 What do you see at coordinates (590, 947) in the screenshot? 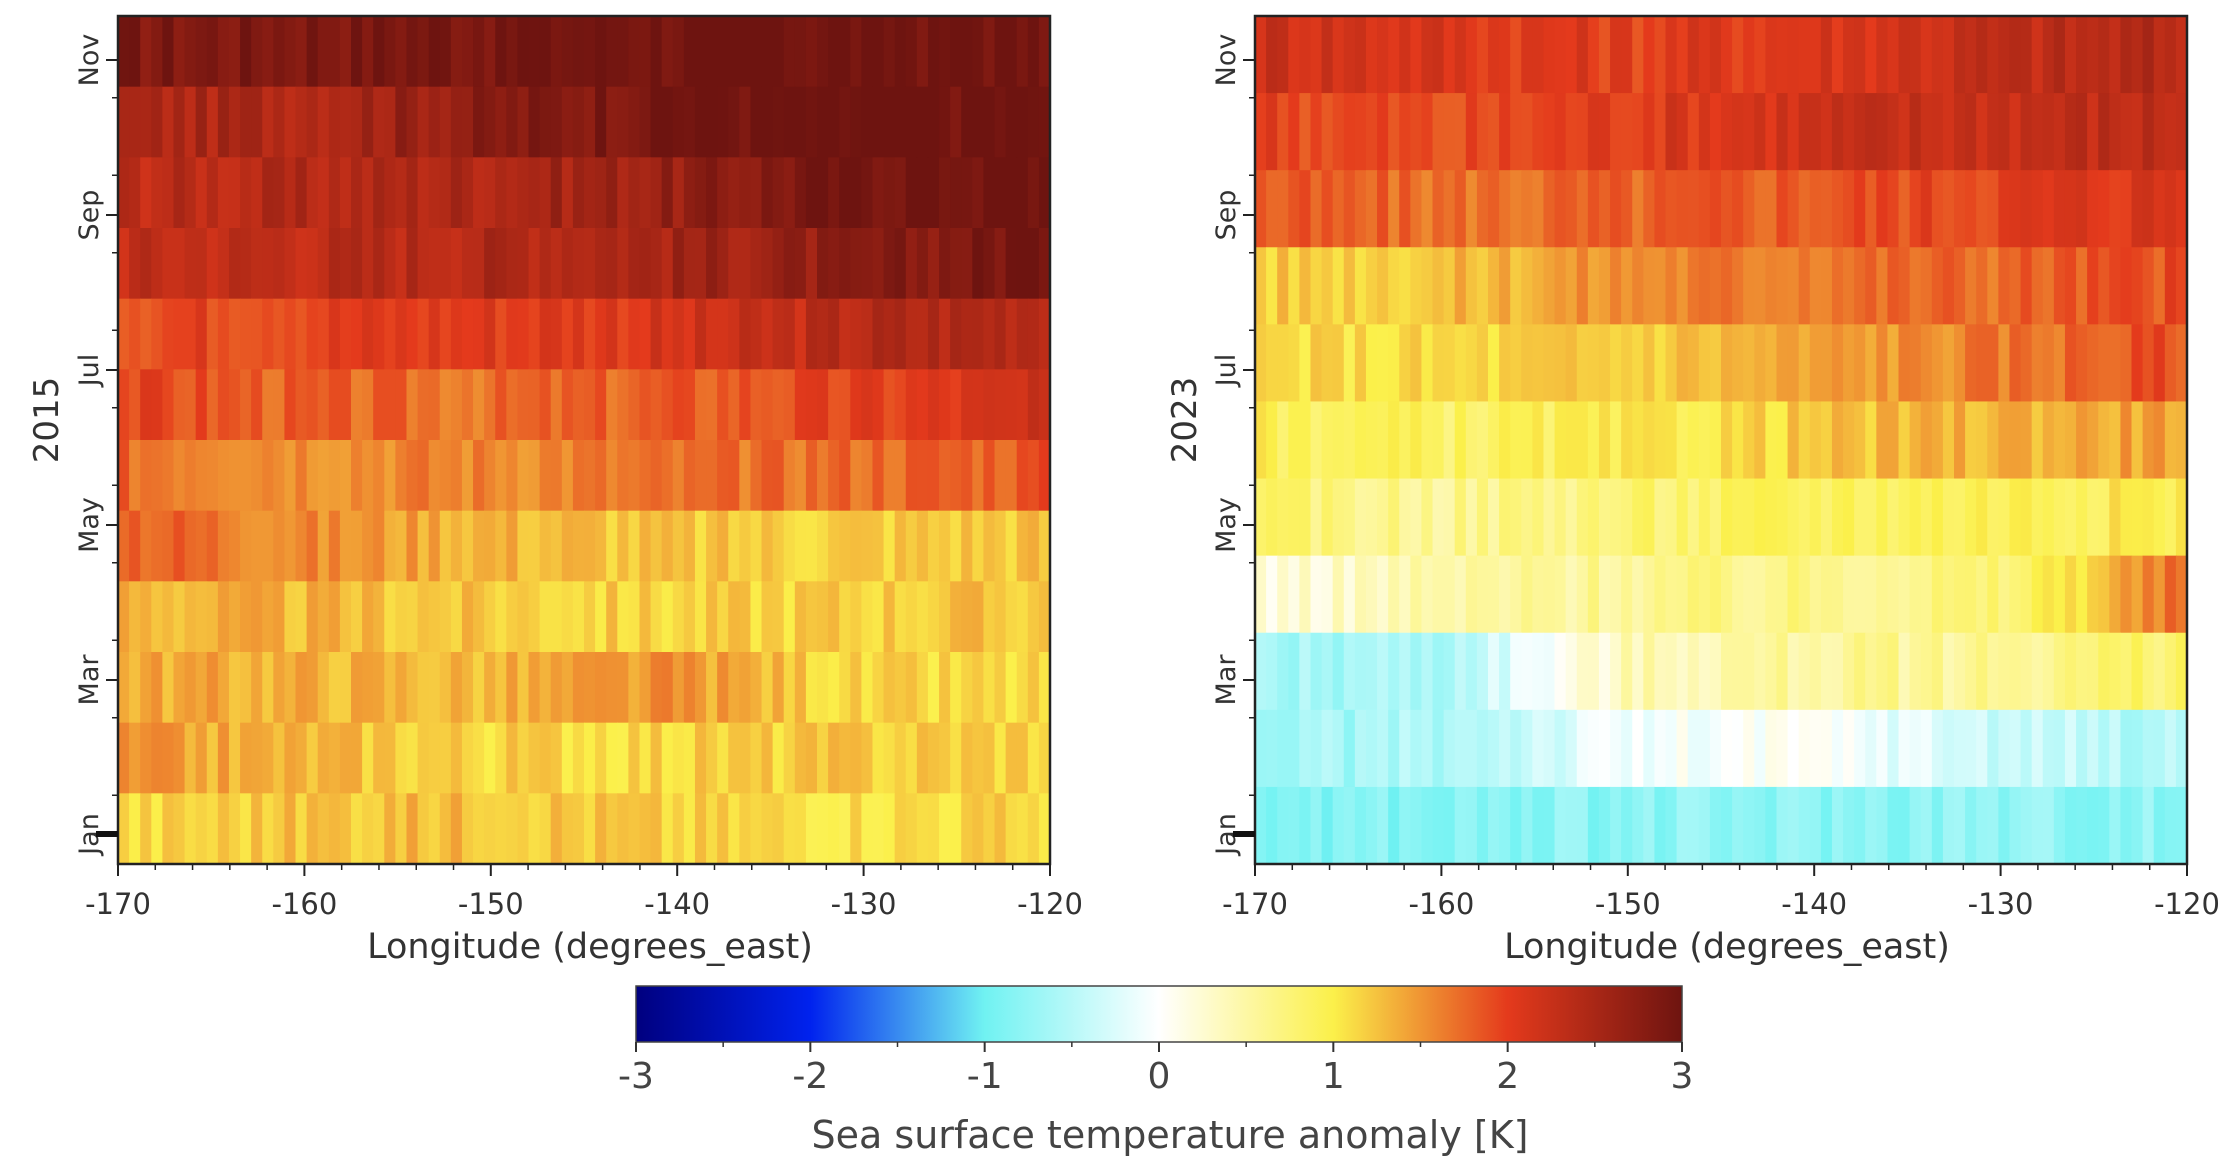
I see `x-axis-label-2015: Longitude (degrees_east)` at bounding box center [590, 947].